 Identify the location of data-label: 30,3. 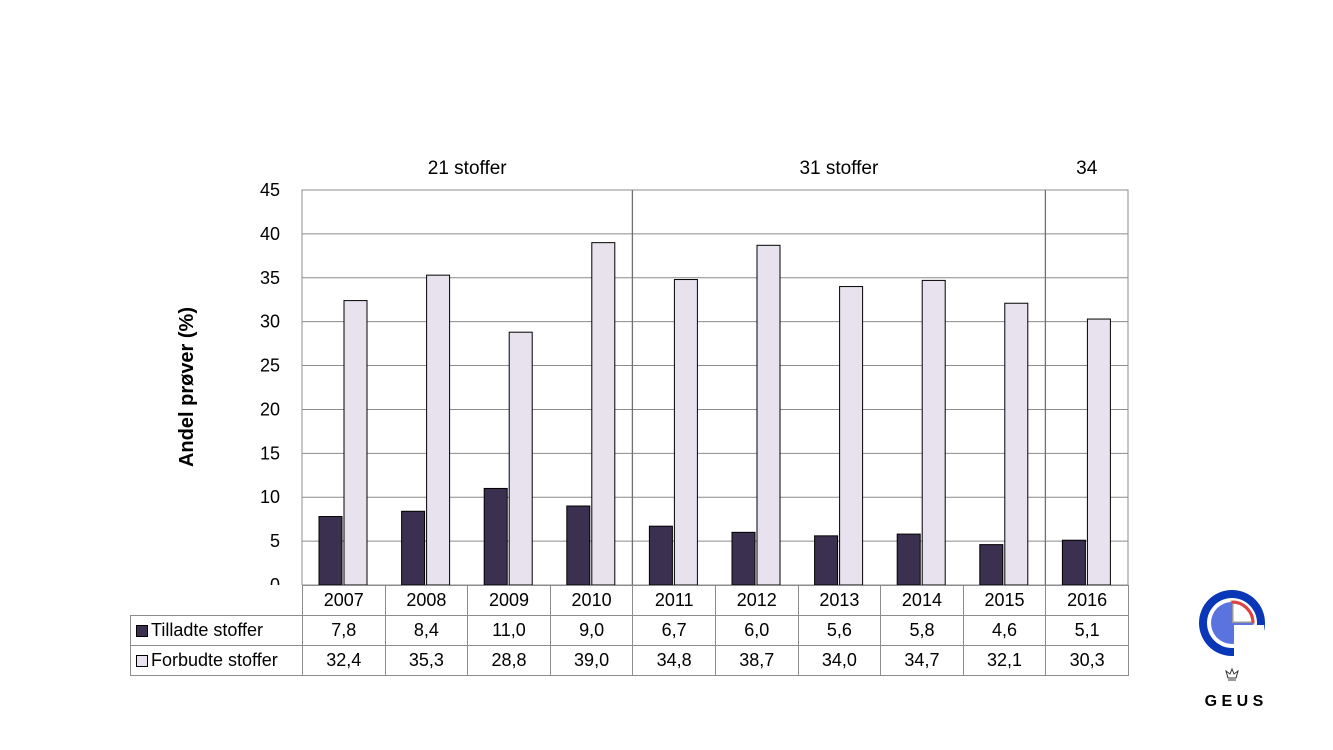
(1087, 660).